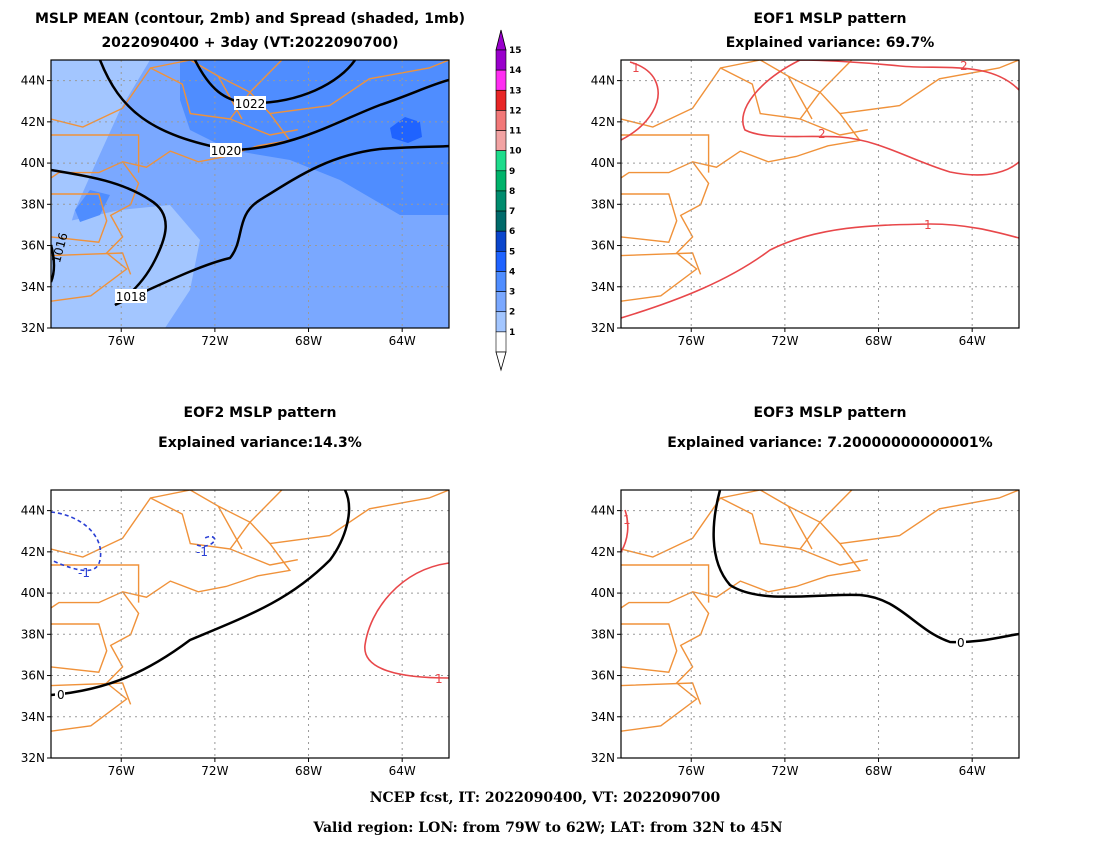 The image size is (1100, 850). I want to click on contour-label-1018: 1018, so click(131, 297).